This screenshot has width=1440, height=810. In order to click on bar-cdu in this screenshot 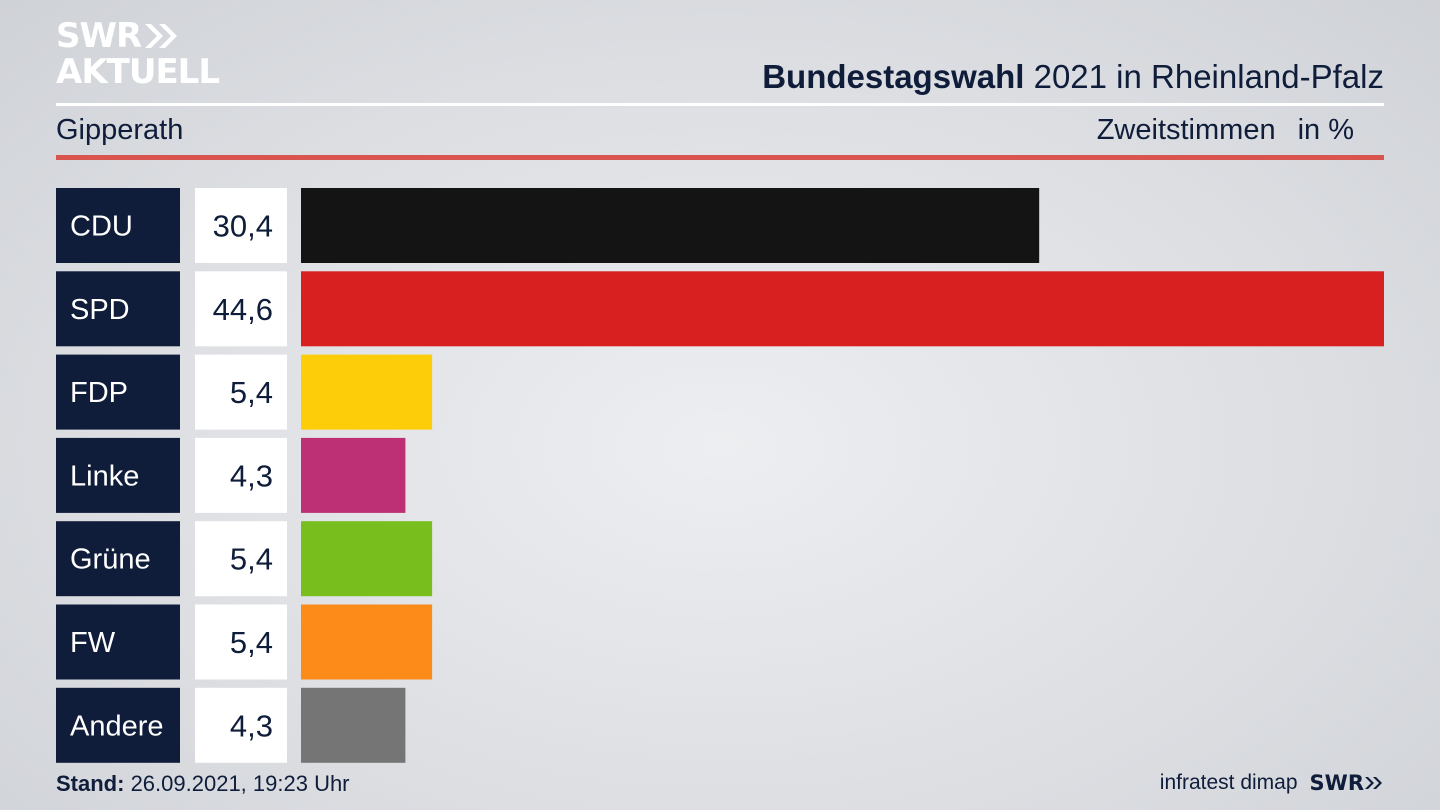, I will do `click(670, 225)`.